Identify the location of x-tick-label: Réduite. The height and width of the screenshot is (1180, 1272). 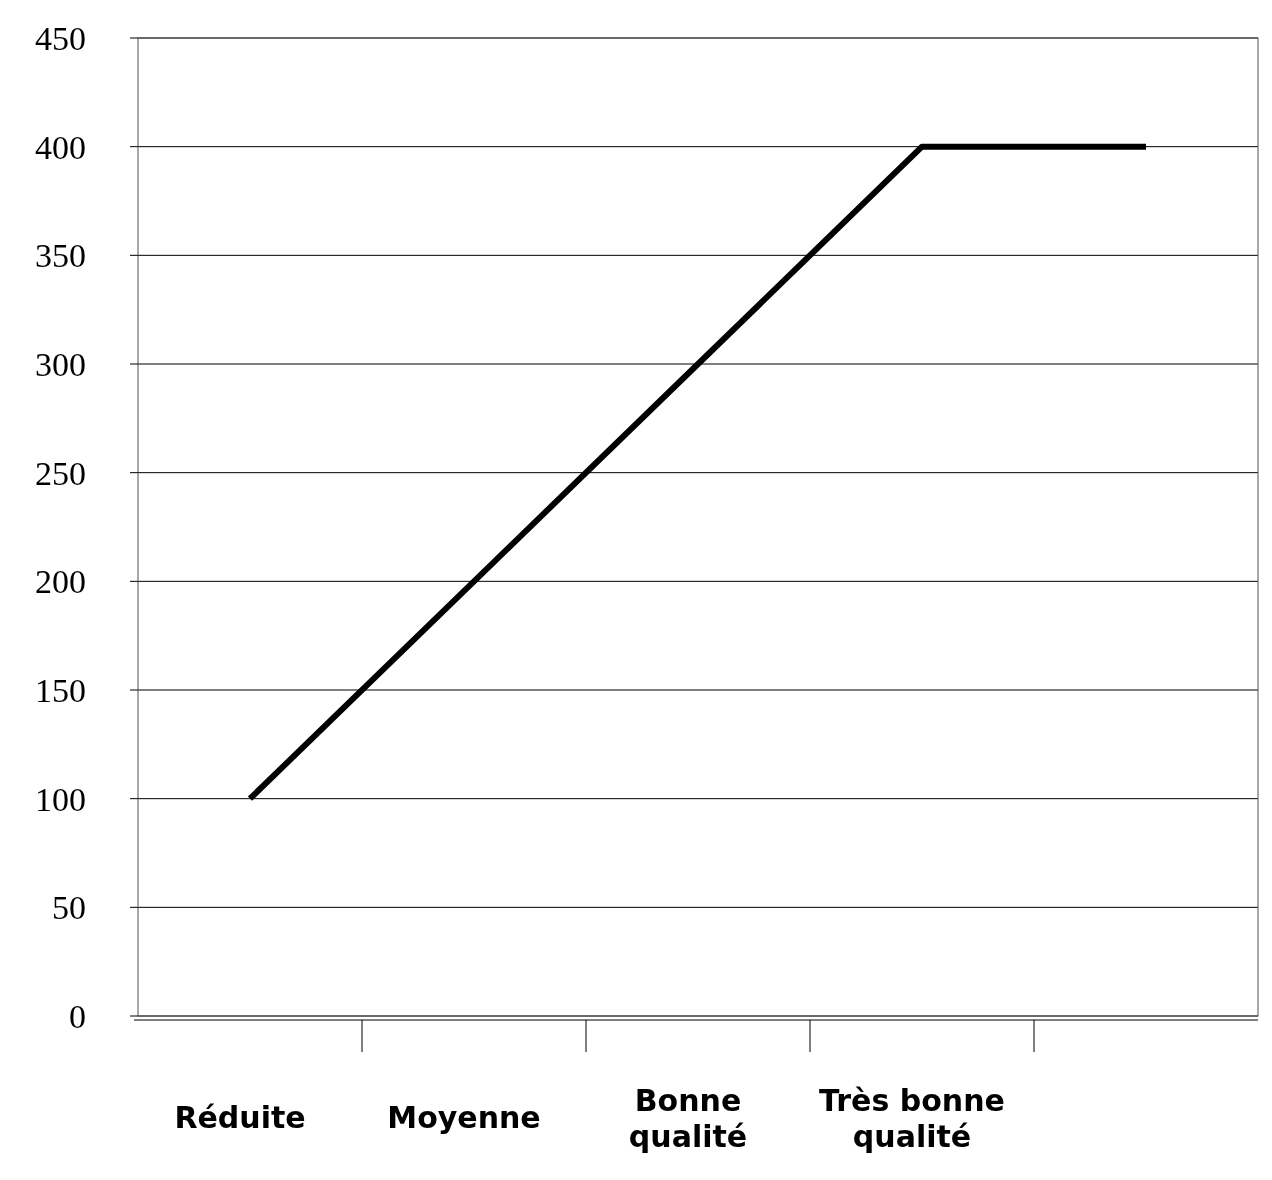
(240, 1117).